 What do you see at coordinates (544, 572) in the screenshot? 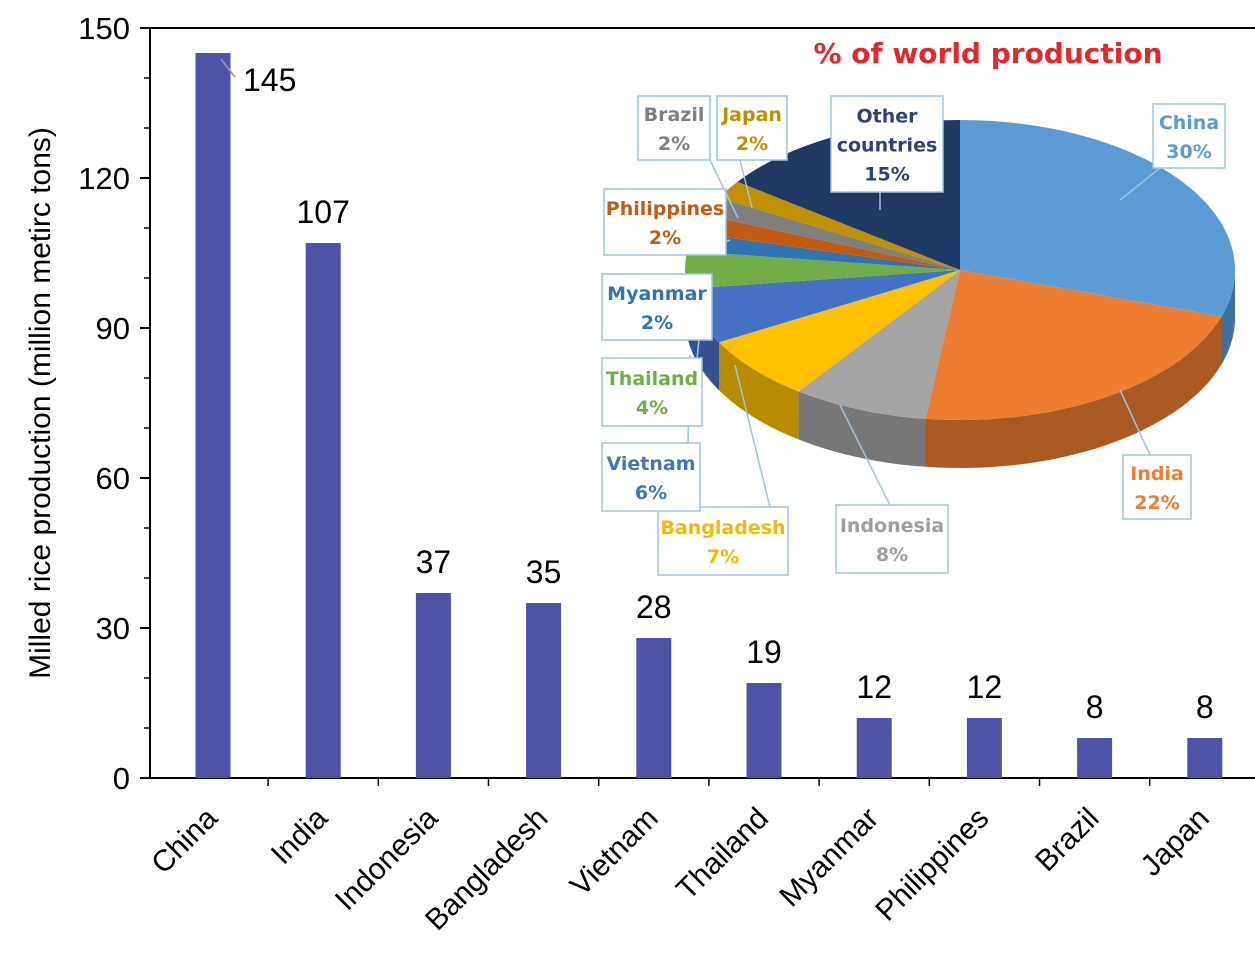
I see `data-label: 35` at bounding box center [544, 572].